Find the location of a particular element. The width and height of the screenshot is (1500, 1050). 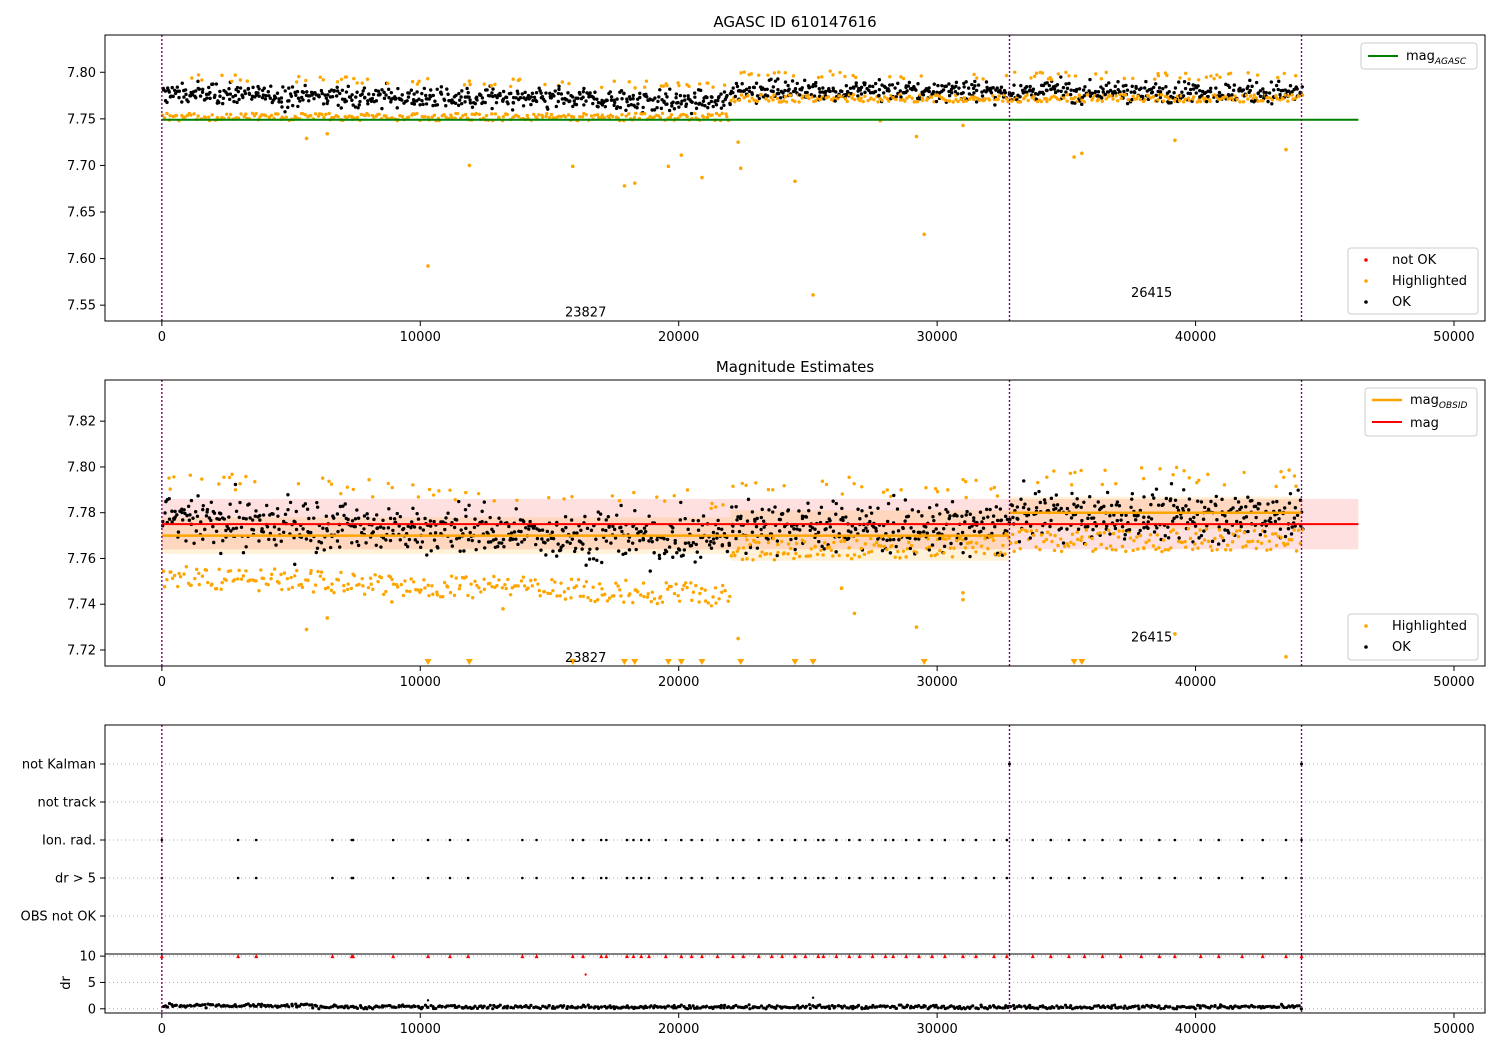

p2-xtick-label-1: 10000 is located at coordinates (420, 682).